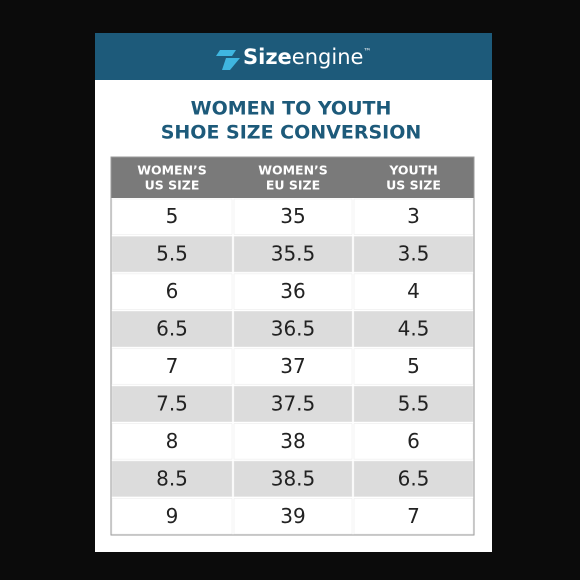  Describe the element at coordinates (367, 51) in the screenshot. I see `logo-tm: ™` at that location.